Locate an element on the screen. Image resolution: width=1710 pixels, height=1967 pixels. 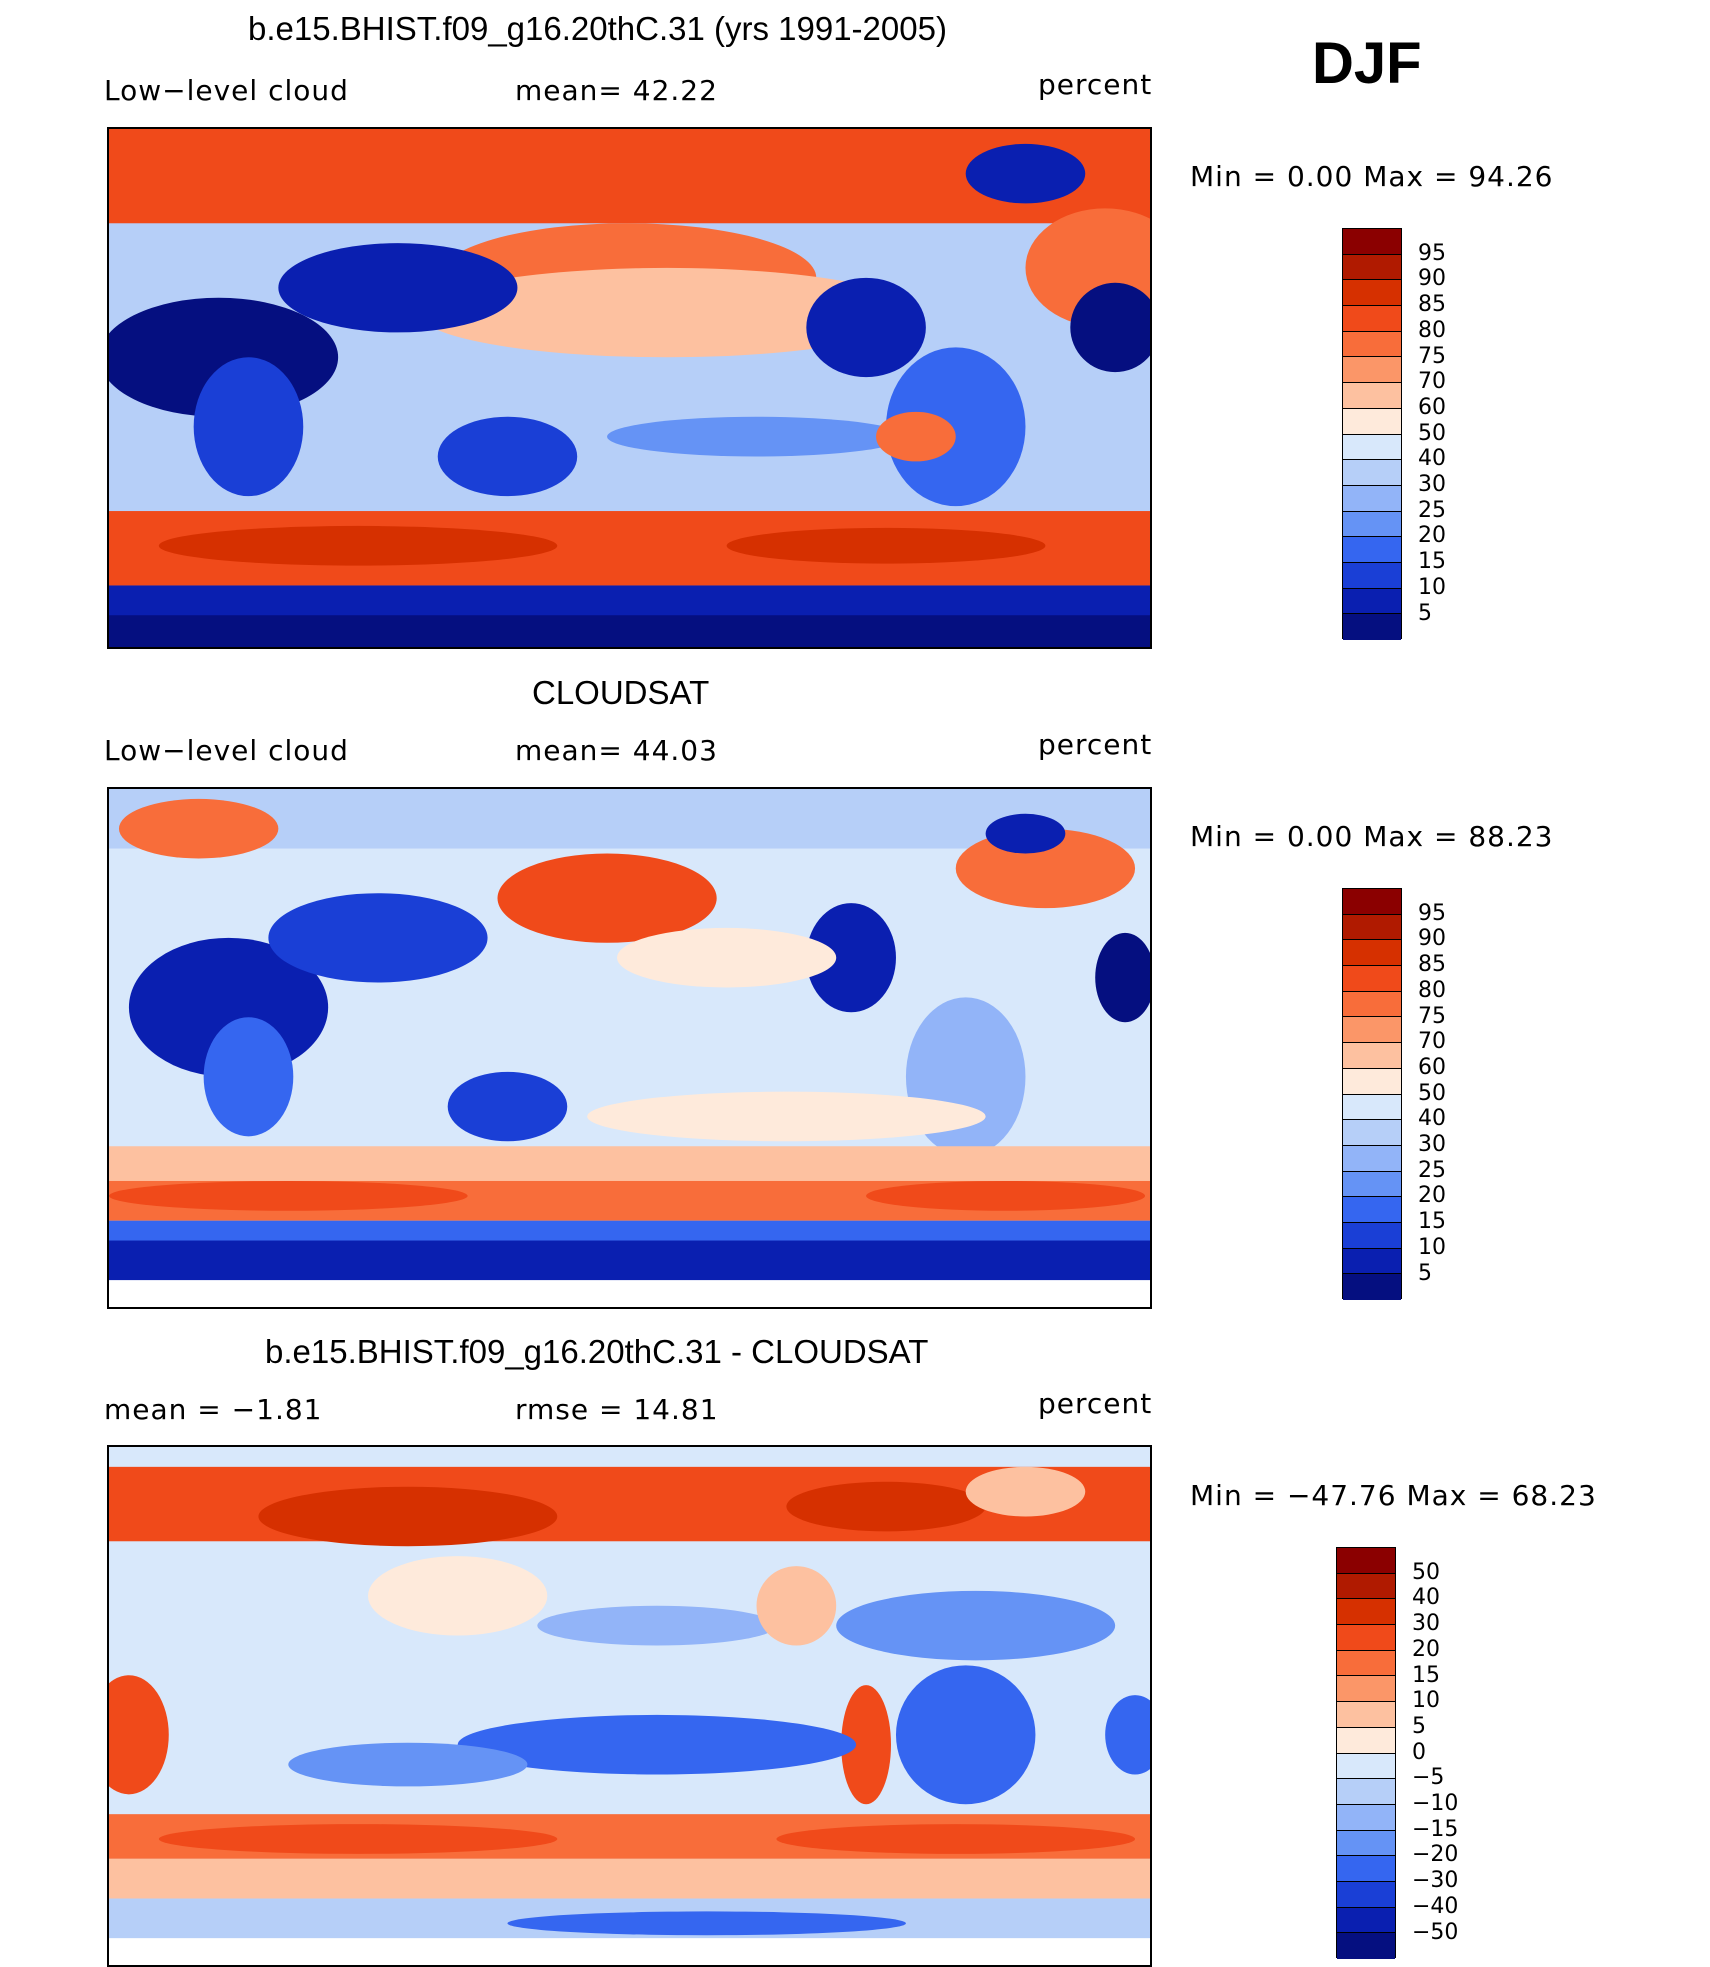
panel2-colorbar-label: 60 is located at coordinates (1432, 1067).